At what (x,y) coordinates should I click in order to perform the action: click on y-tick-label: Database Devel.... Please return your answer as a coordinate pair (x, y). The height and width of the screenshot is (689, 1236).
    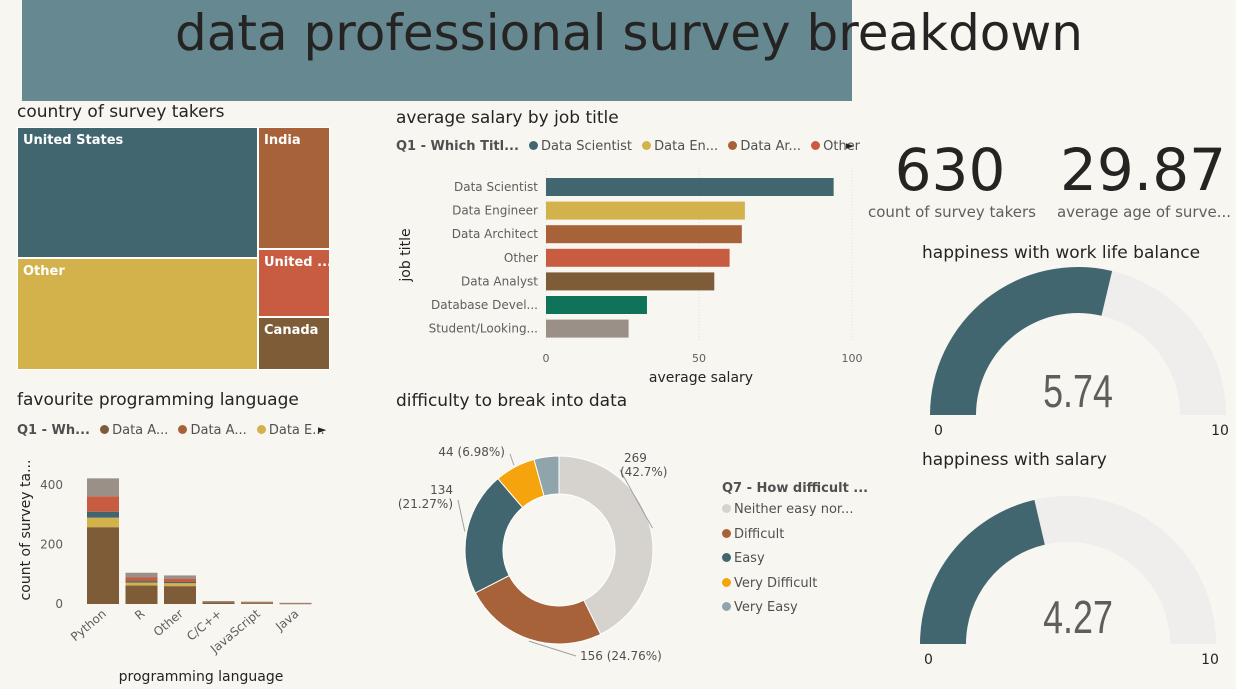
    Looking at the image, I should click on (484, 305).